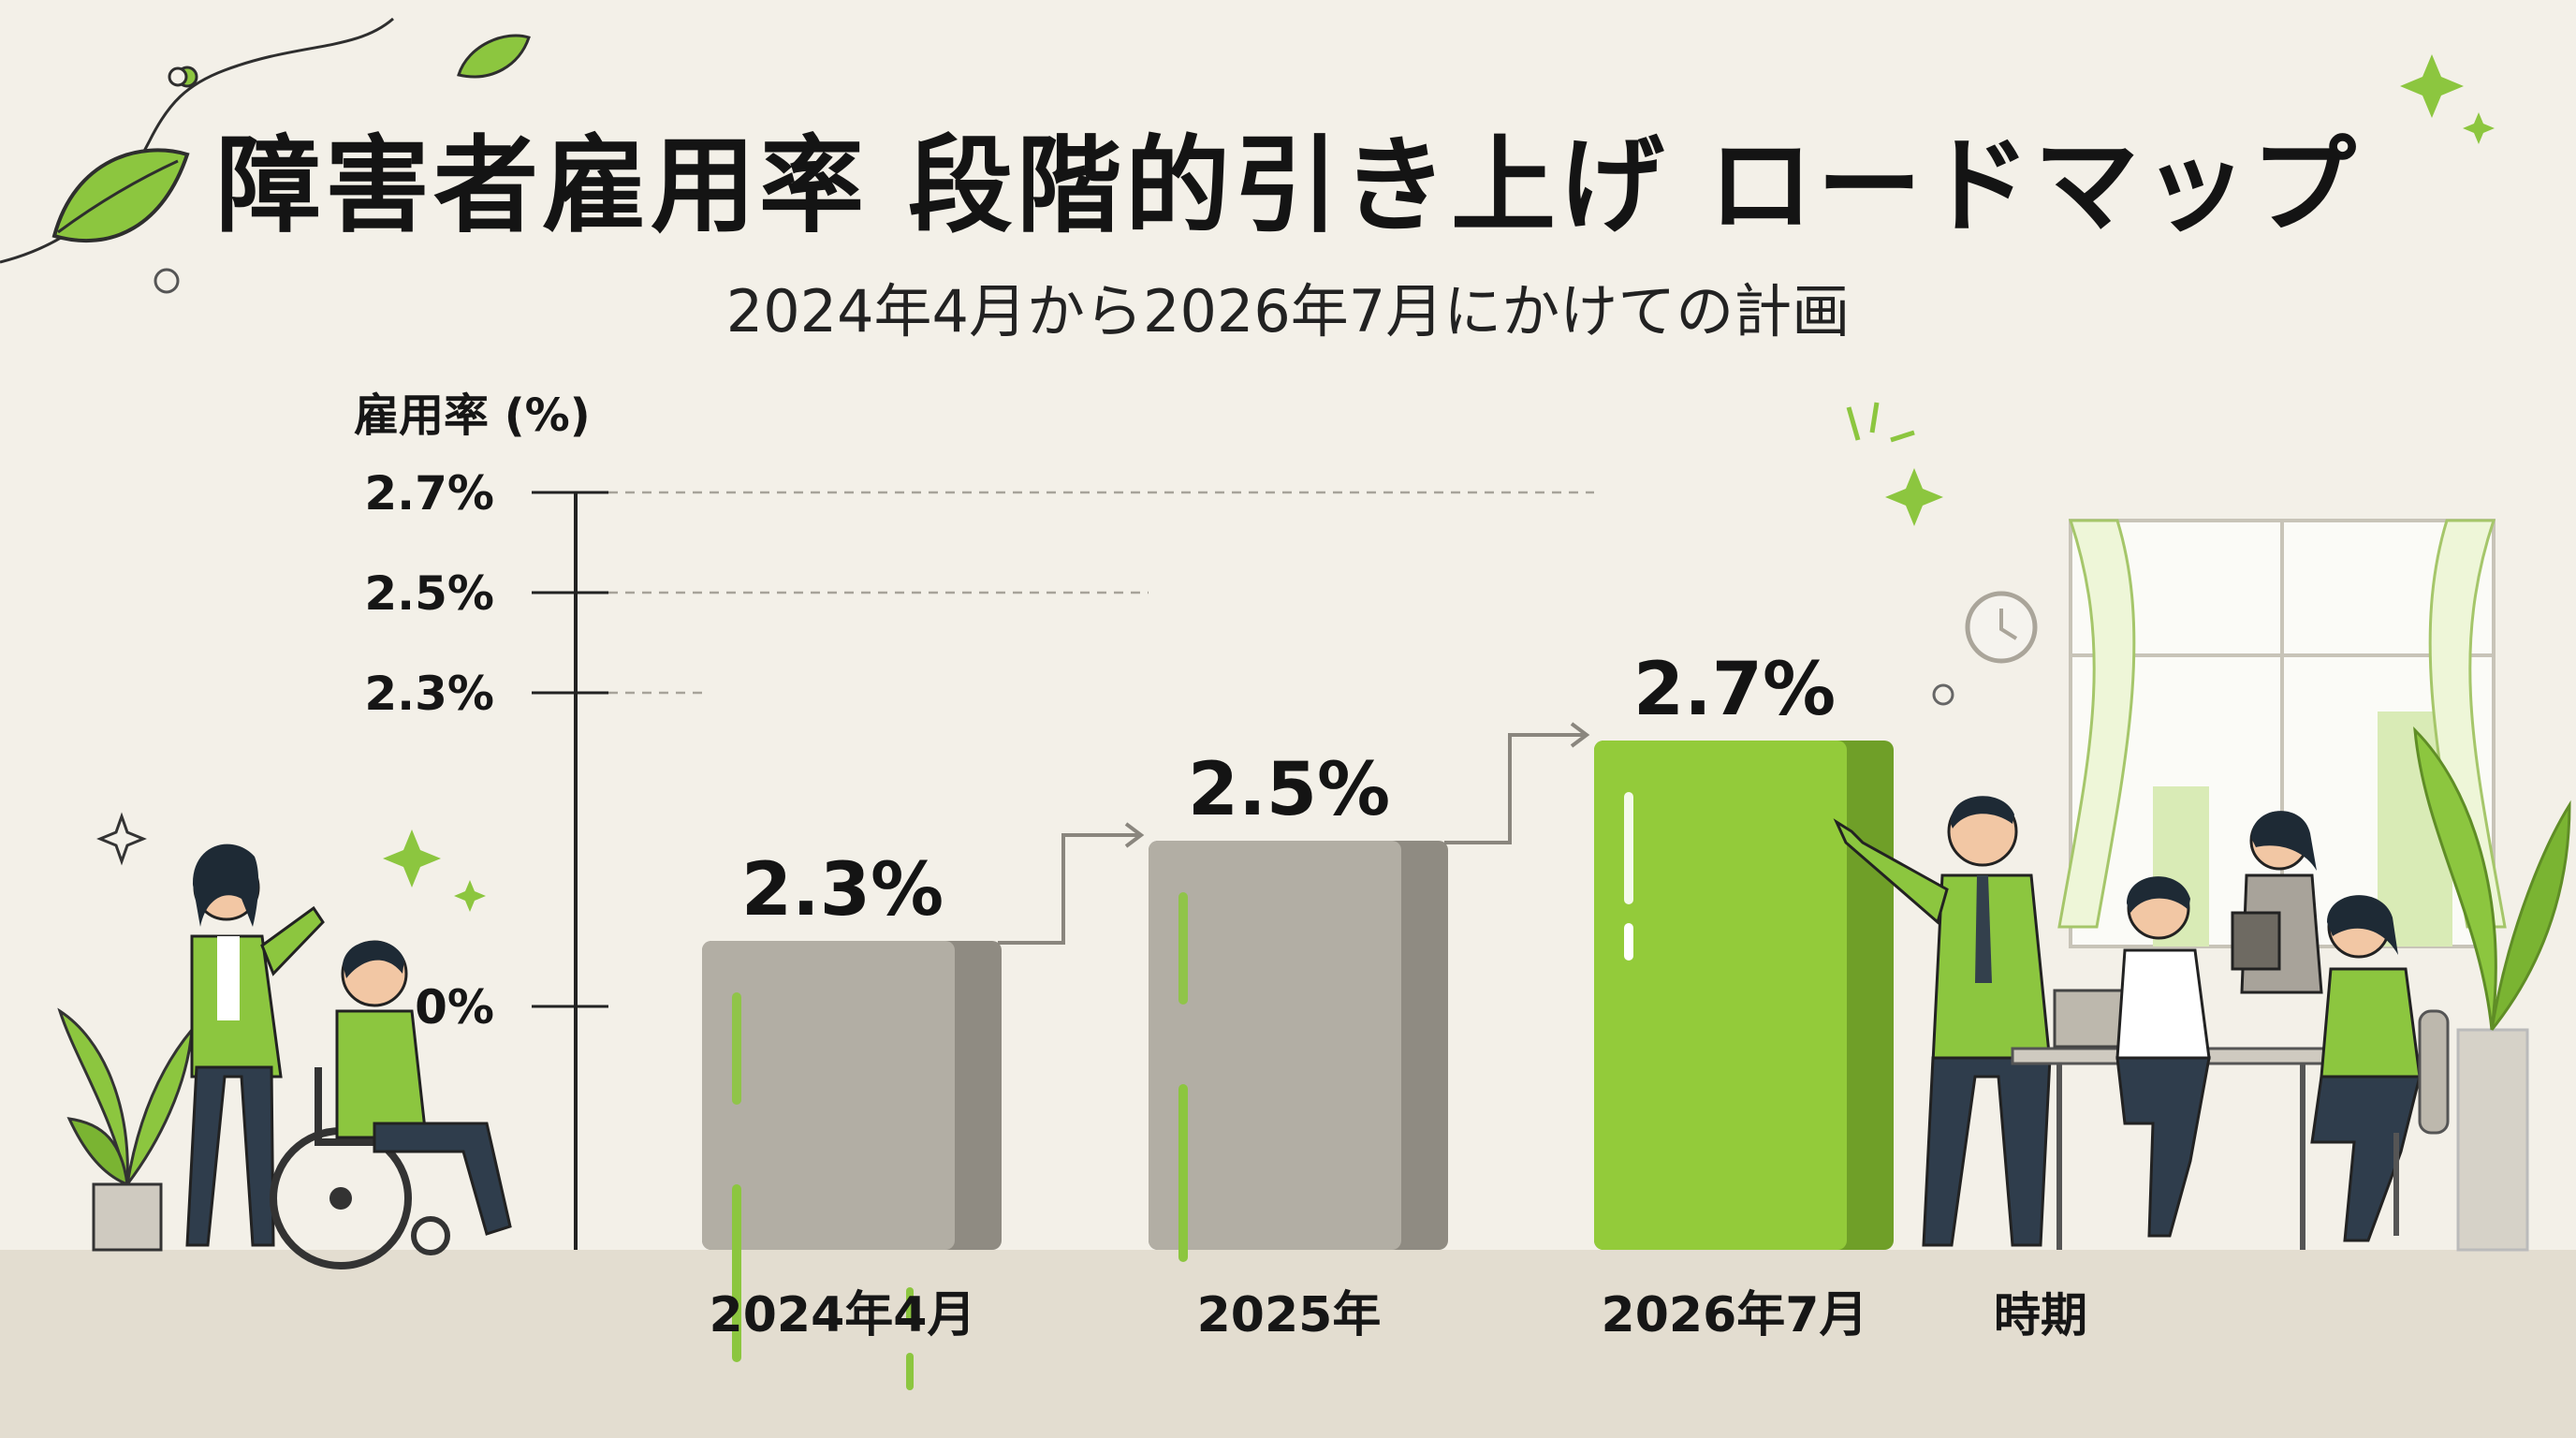 This screenshot has height=1438, width=2576. What do you see at coordinates (1288, 1344) in the screenshot?
I see `floor` at bounding box center [1288, 1344].